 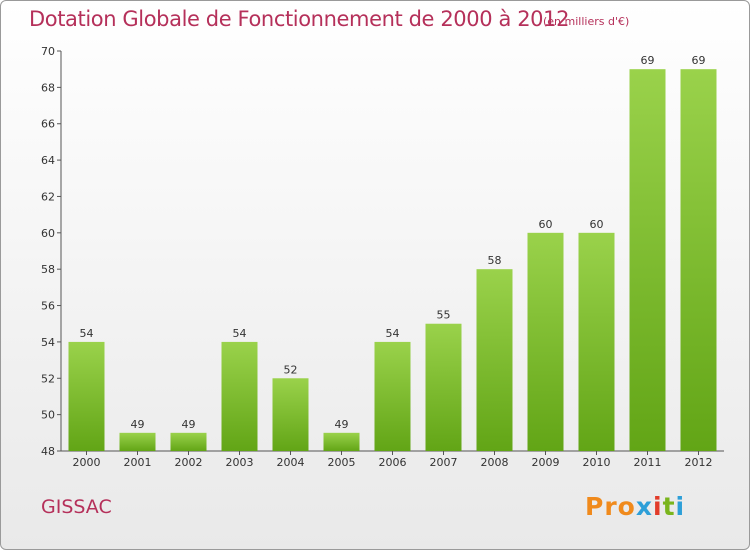 I want to click on x-tick-label: 2006, so click(x=393, y=462).